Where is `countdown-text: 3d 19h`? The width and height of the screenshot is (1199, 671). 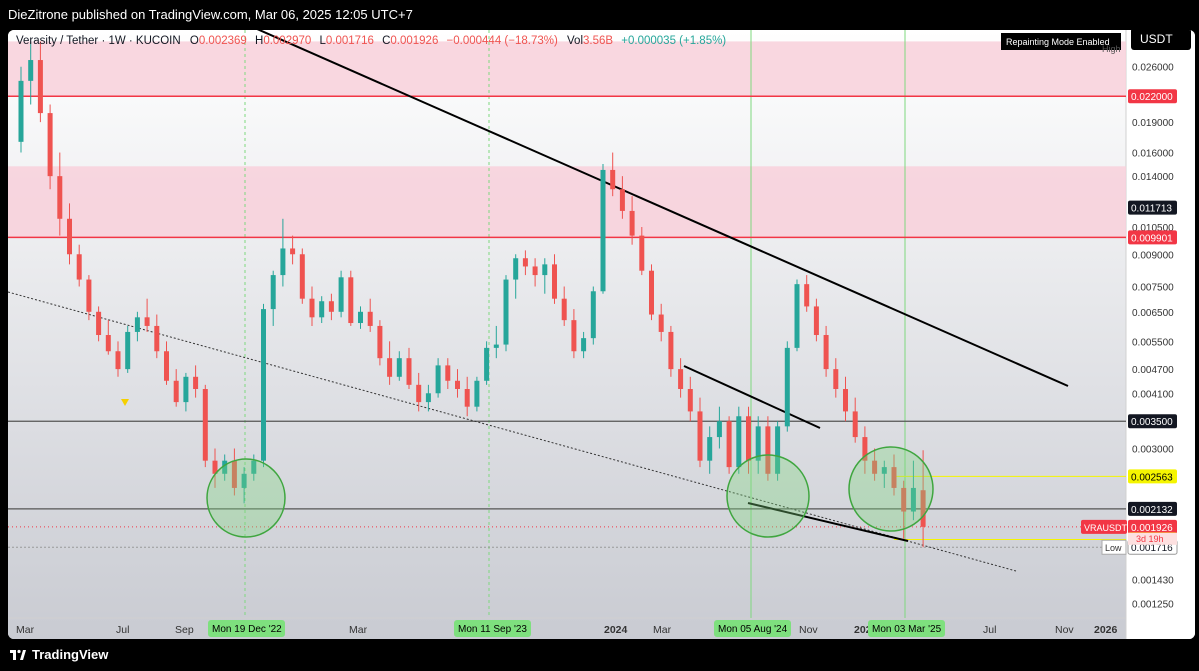 countdown-text: 3d 19h is located at coordinates (1150, 539).